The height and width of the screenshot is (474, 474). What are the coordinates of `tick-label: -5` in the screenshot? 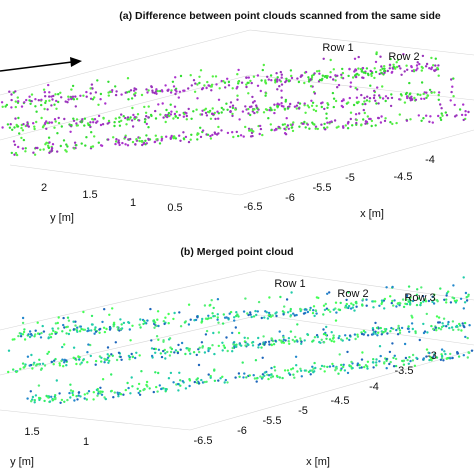 It's located at (303, 411).